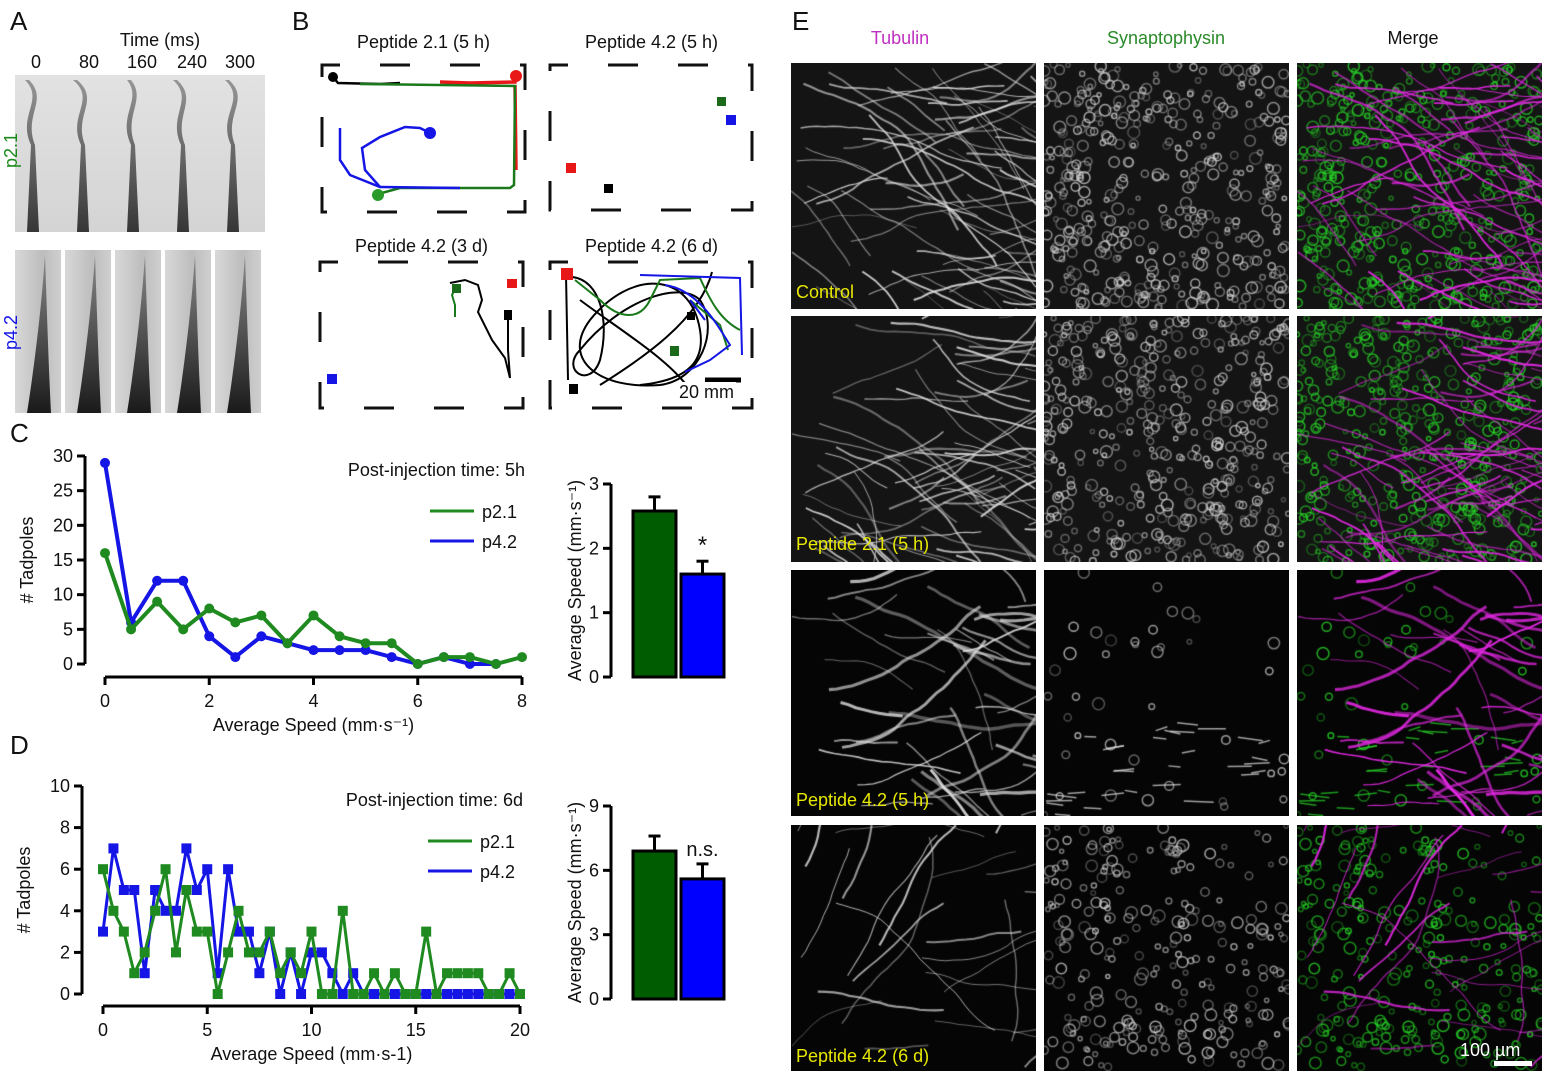 The height and width of the screenshot is (1084, 1551). What do you see at coordinates (863, 544) in the screenshot?
I see `row-label-peptide-2-1-5h: Peptide 2.1 (5 h)` at bounding box center [863, 544].